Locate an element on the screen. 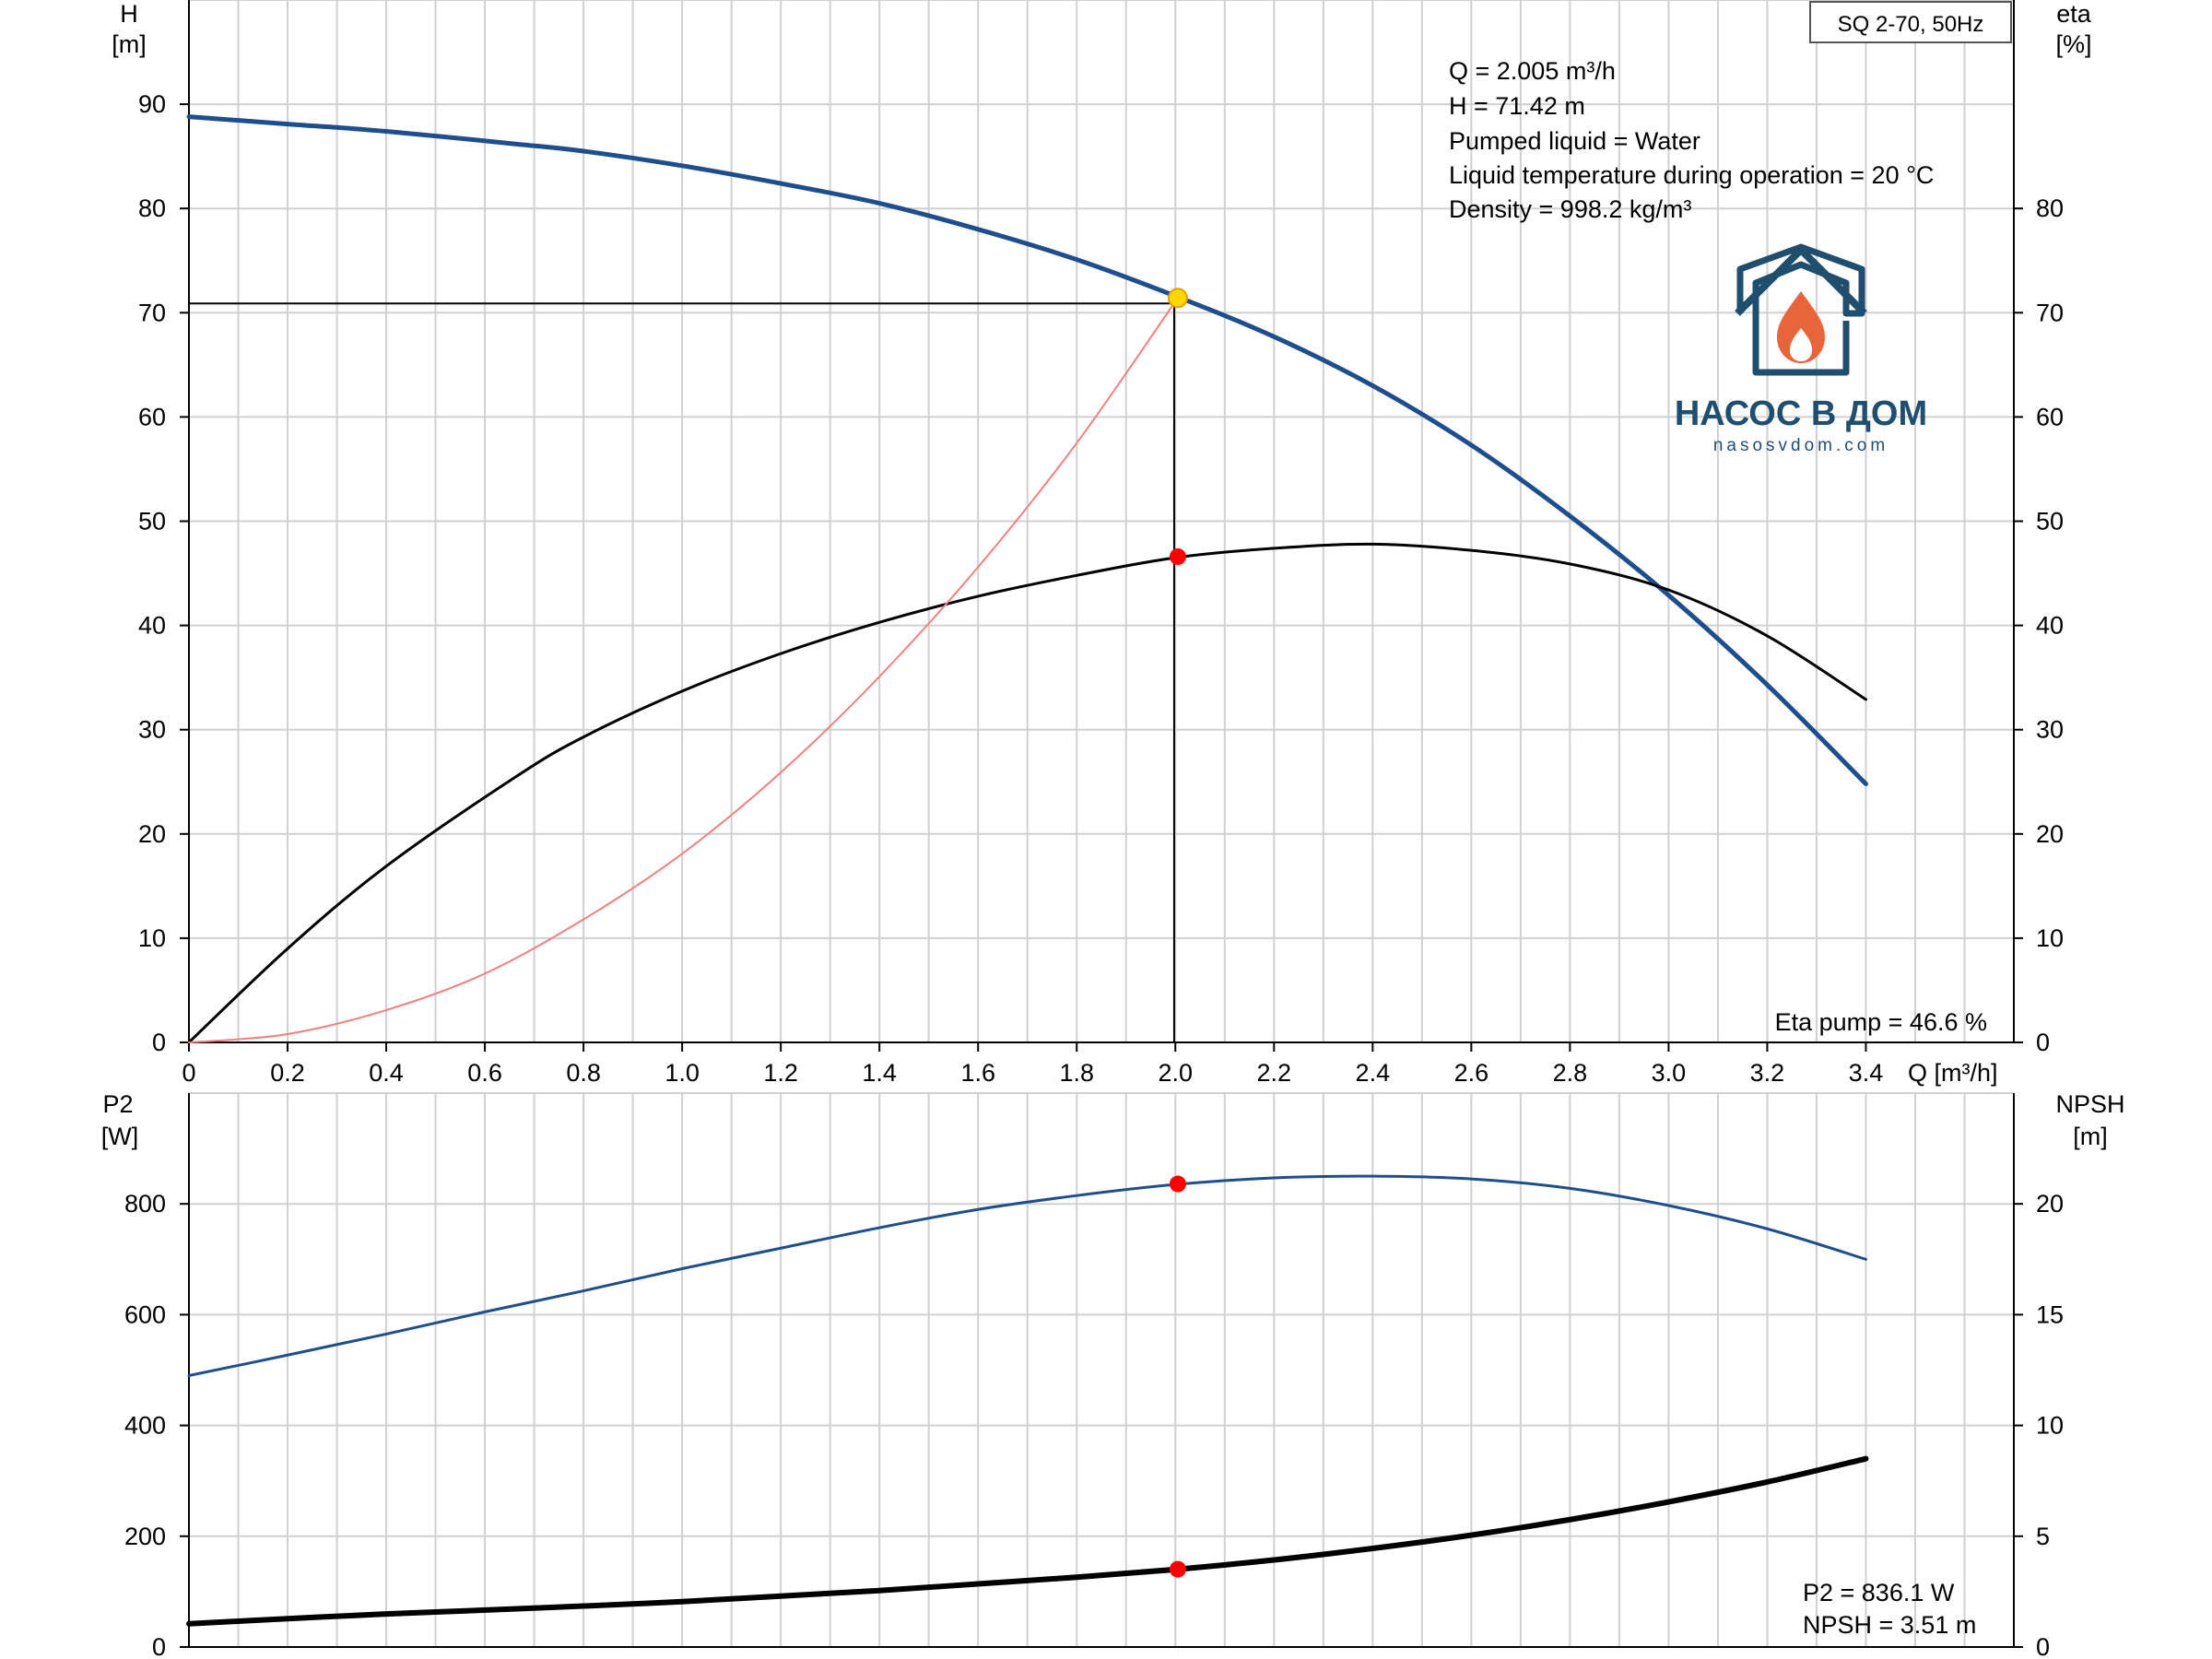 Image resolution: width=2212 pixels, height=1659 pixels. left-tick-label: 80 is located at coordinates (152, 208).